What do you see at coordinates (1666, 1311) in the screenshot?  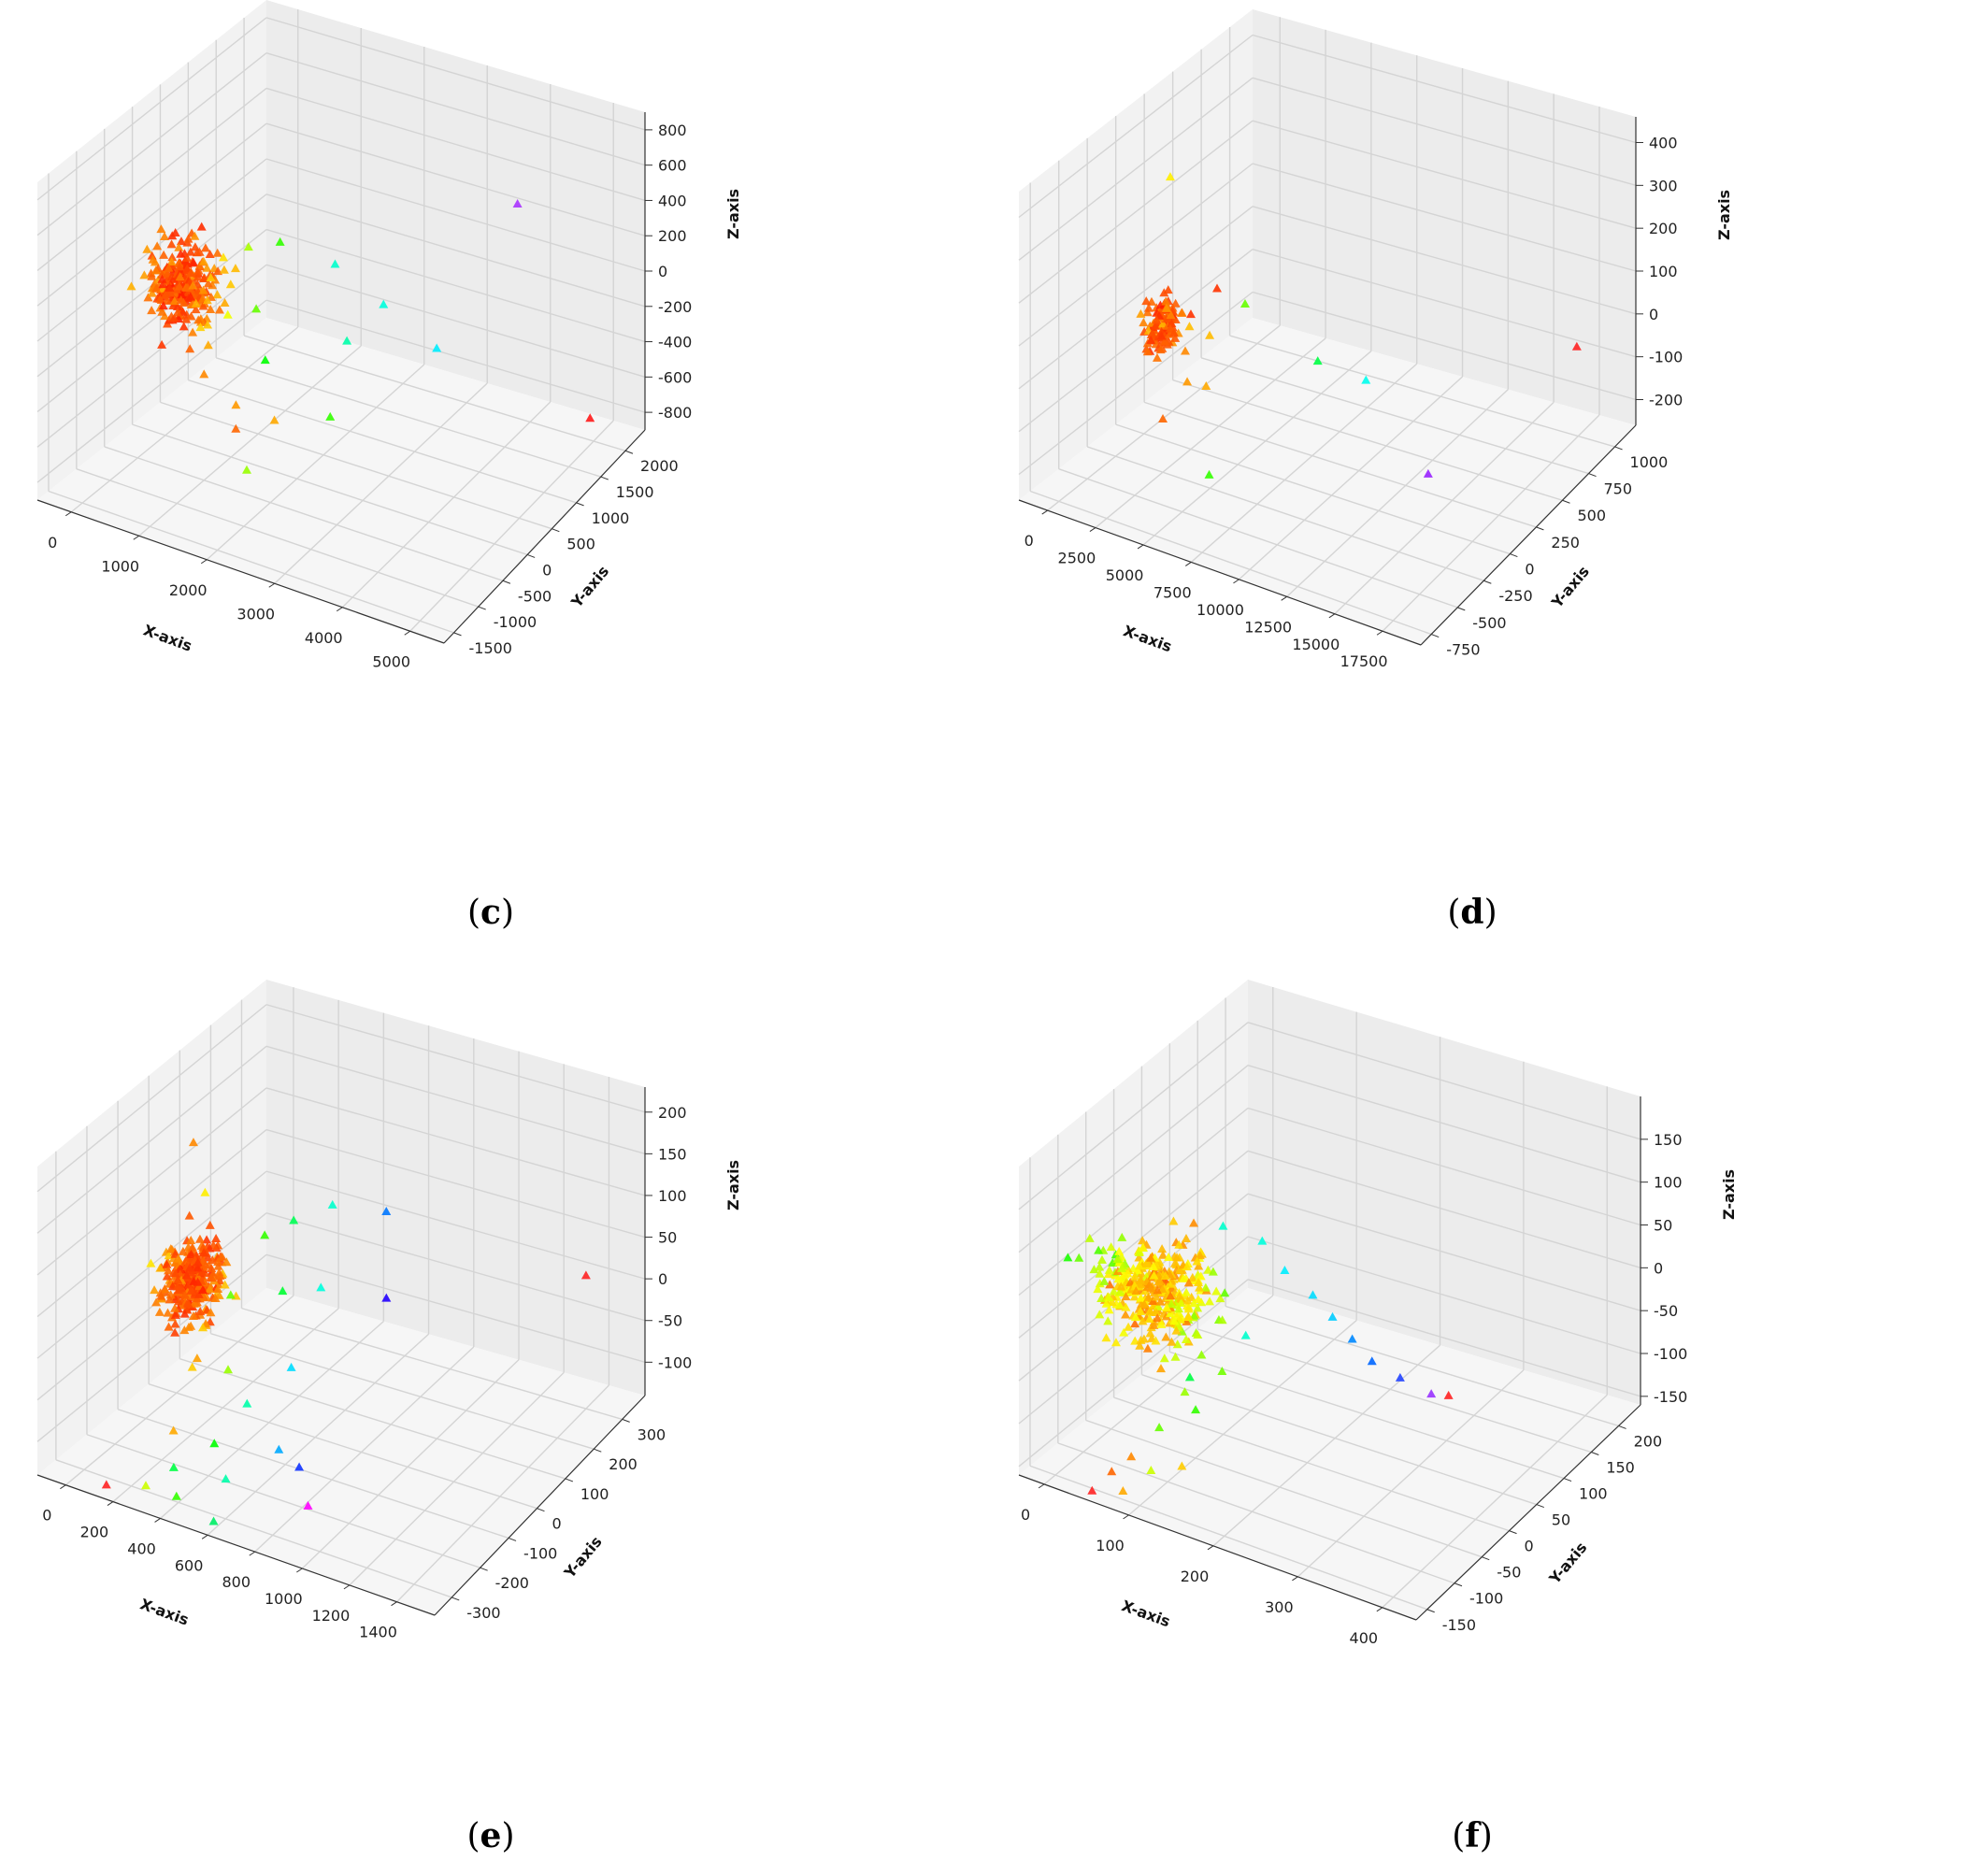 I see `z-tick-label: -50` at bounding box center [1666, 1311].